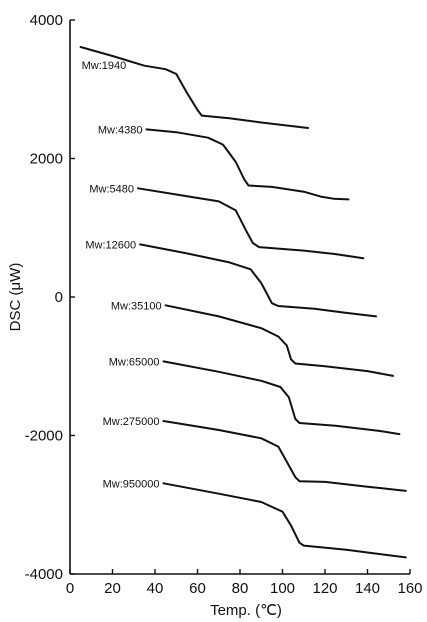  What do you see at coordinates (246, 610) in the screenshot?
I see `x-axis-label: Temp. (℃)` at bounding box center [246, 610].